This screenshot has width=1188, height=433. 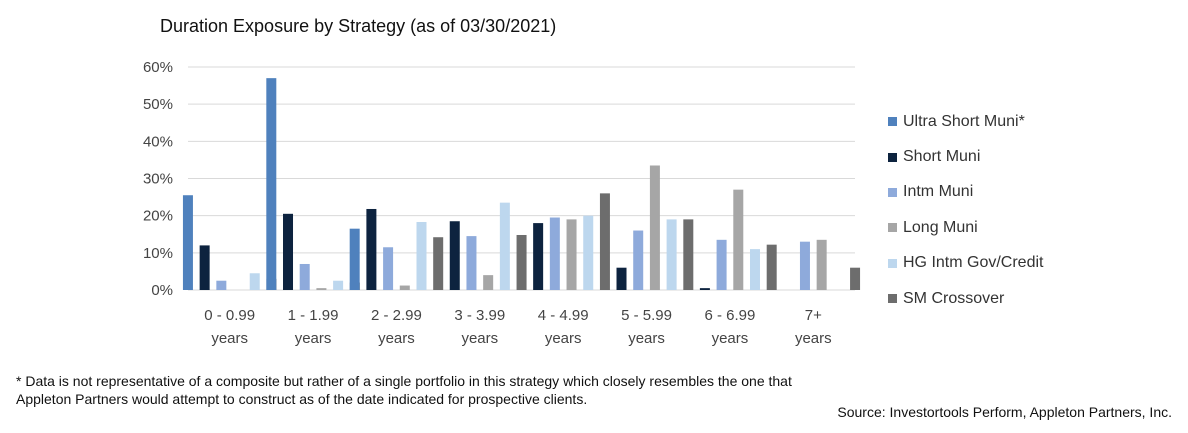 What do you see at coordinates (938, 192) in the screenshot?
I see `legend-label: Intm Muni` at bounding box center [938, 192].